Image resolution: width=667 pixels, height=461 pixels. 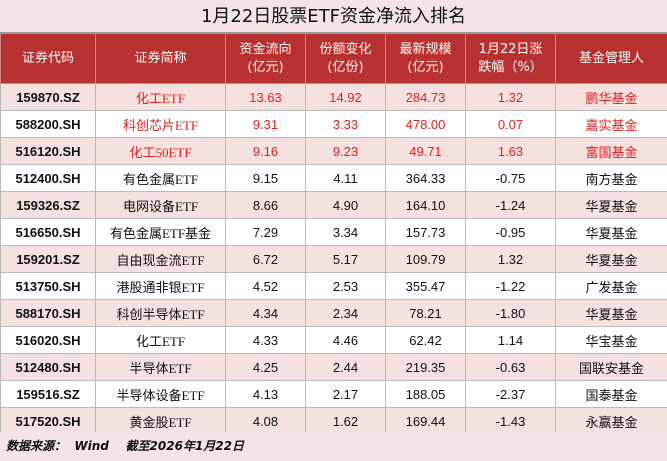 What do you see at coordinates (48, 394) in the screenshot?
I see `table-cell: 159516.SZ` at bounding box center [48, 394].